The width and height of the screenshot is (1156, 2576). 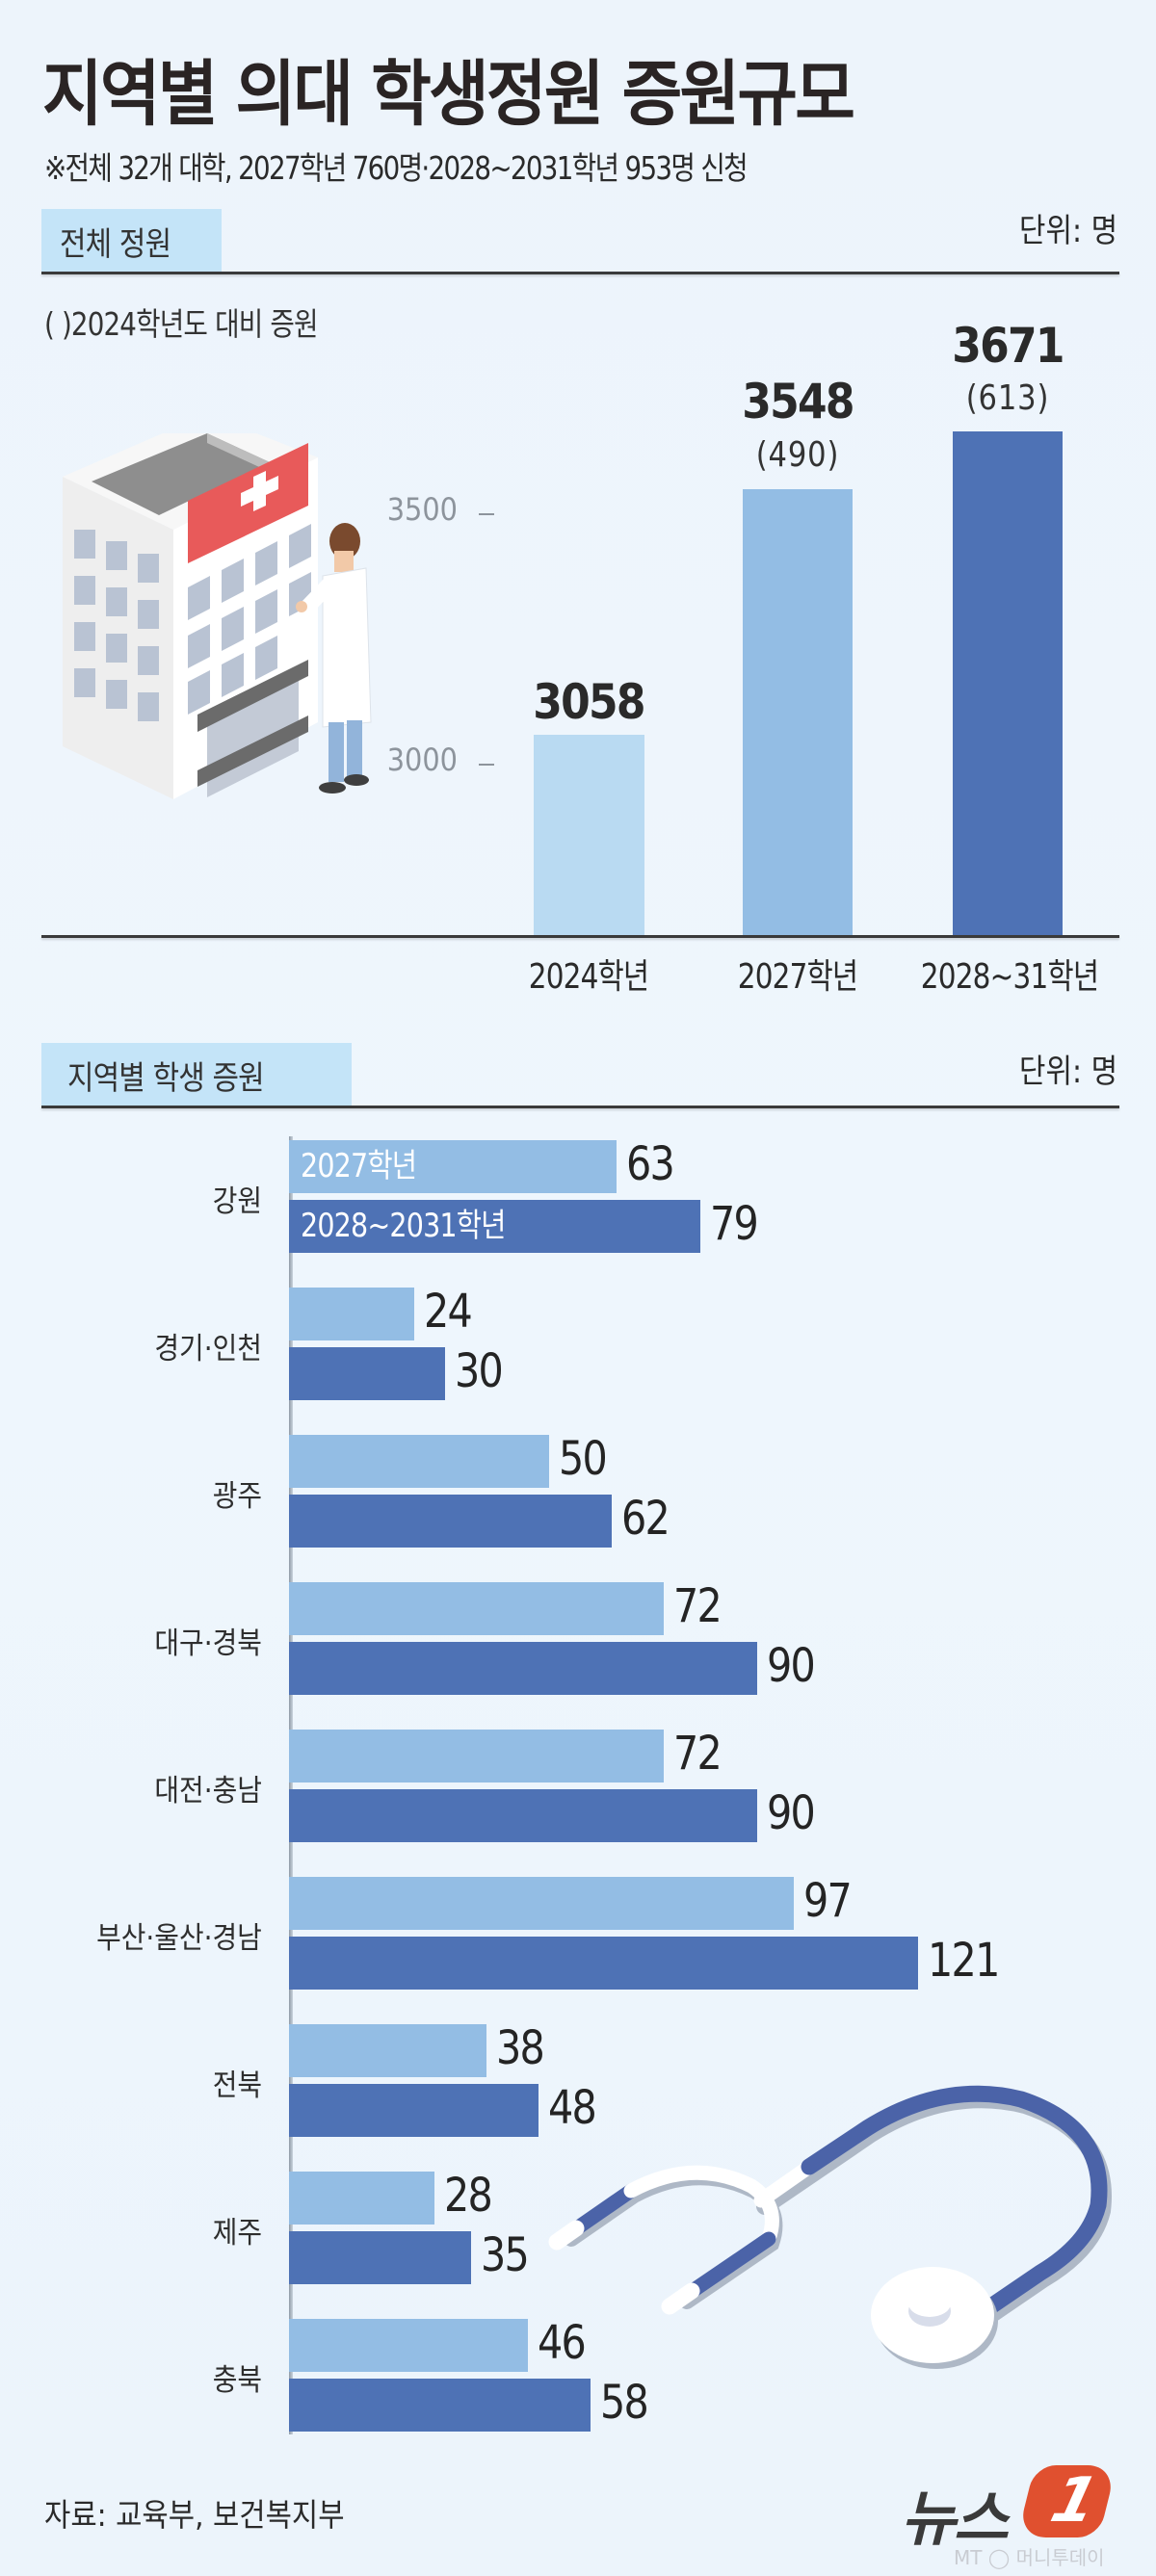 What do you see at coordinates (645, 1519) in the screenshot?
I see `bar-value: 62` at bounding box center [645, 1519].